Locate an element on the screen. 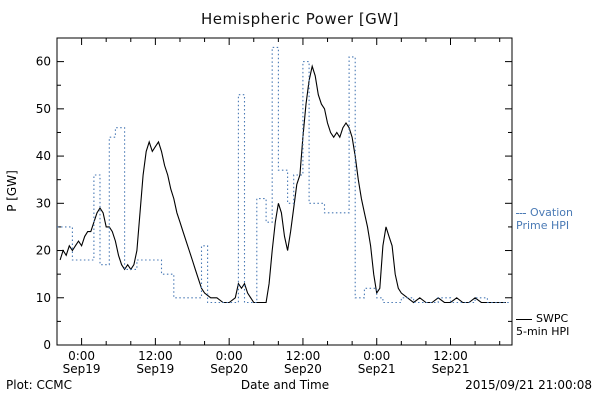 The height and width of the screenshot is (400, 600). ovation-line-swatch is located at coordinates (521, 213).